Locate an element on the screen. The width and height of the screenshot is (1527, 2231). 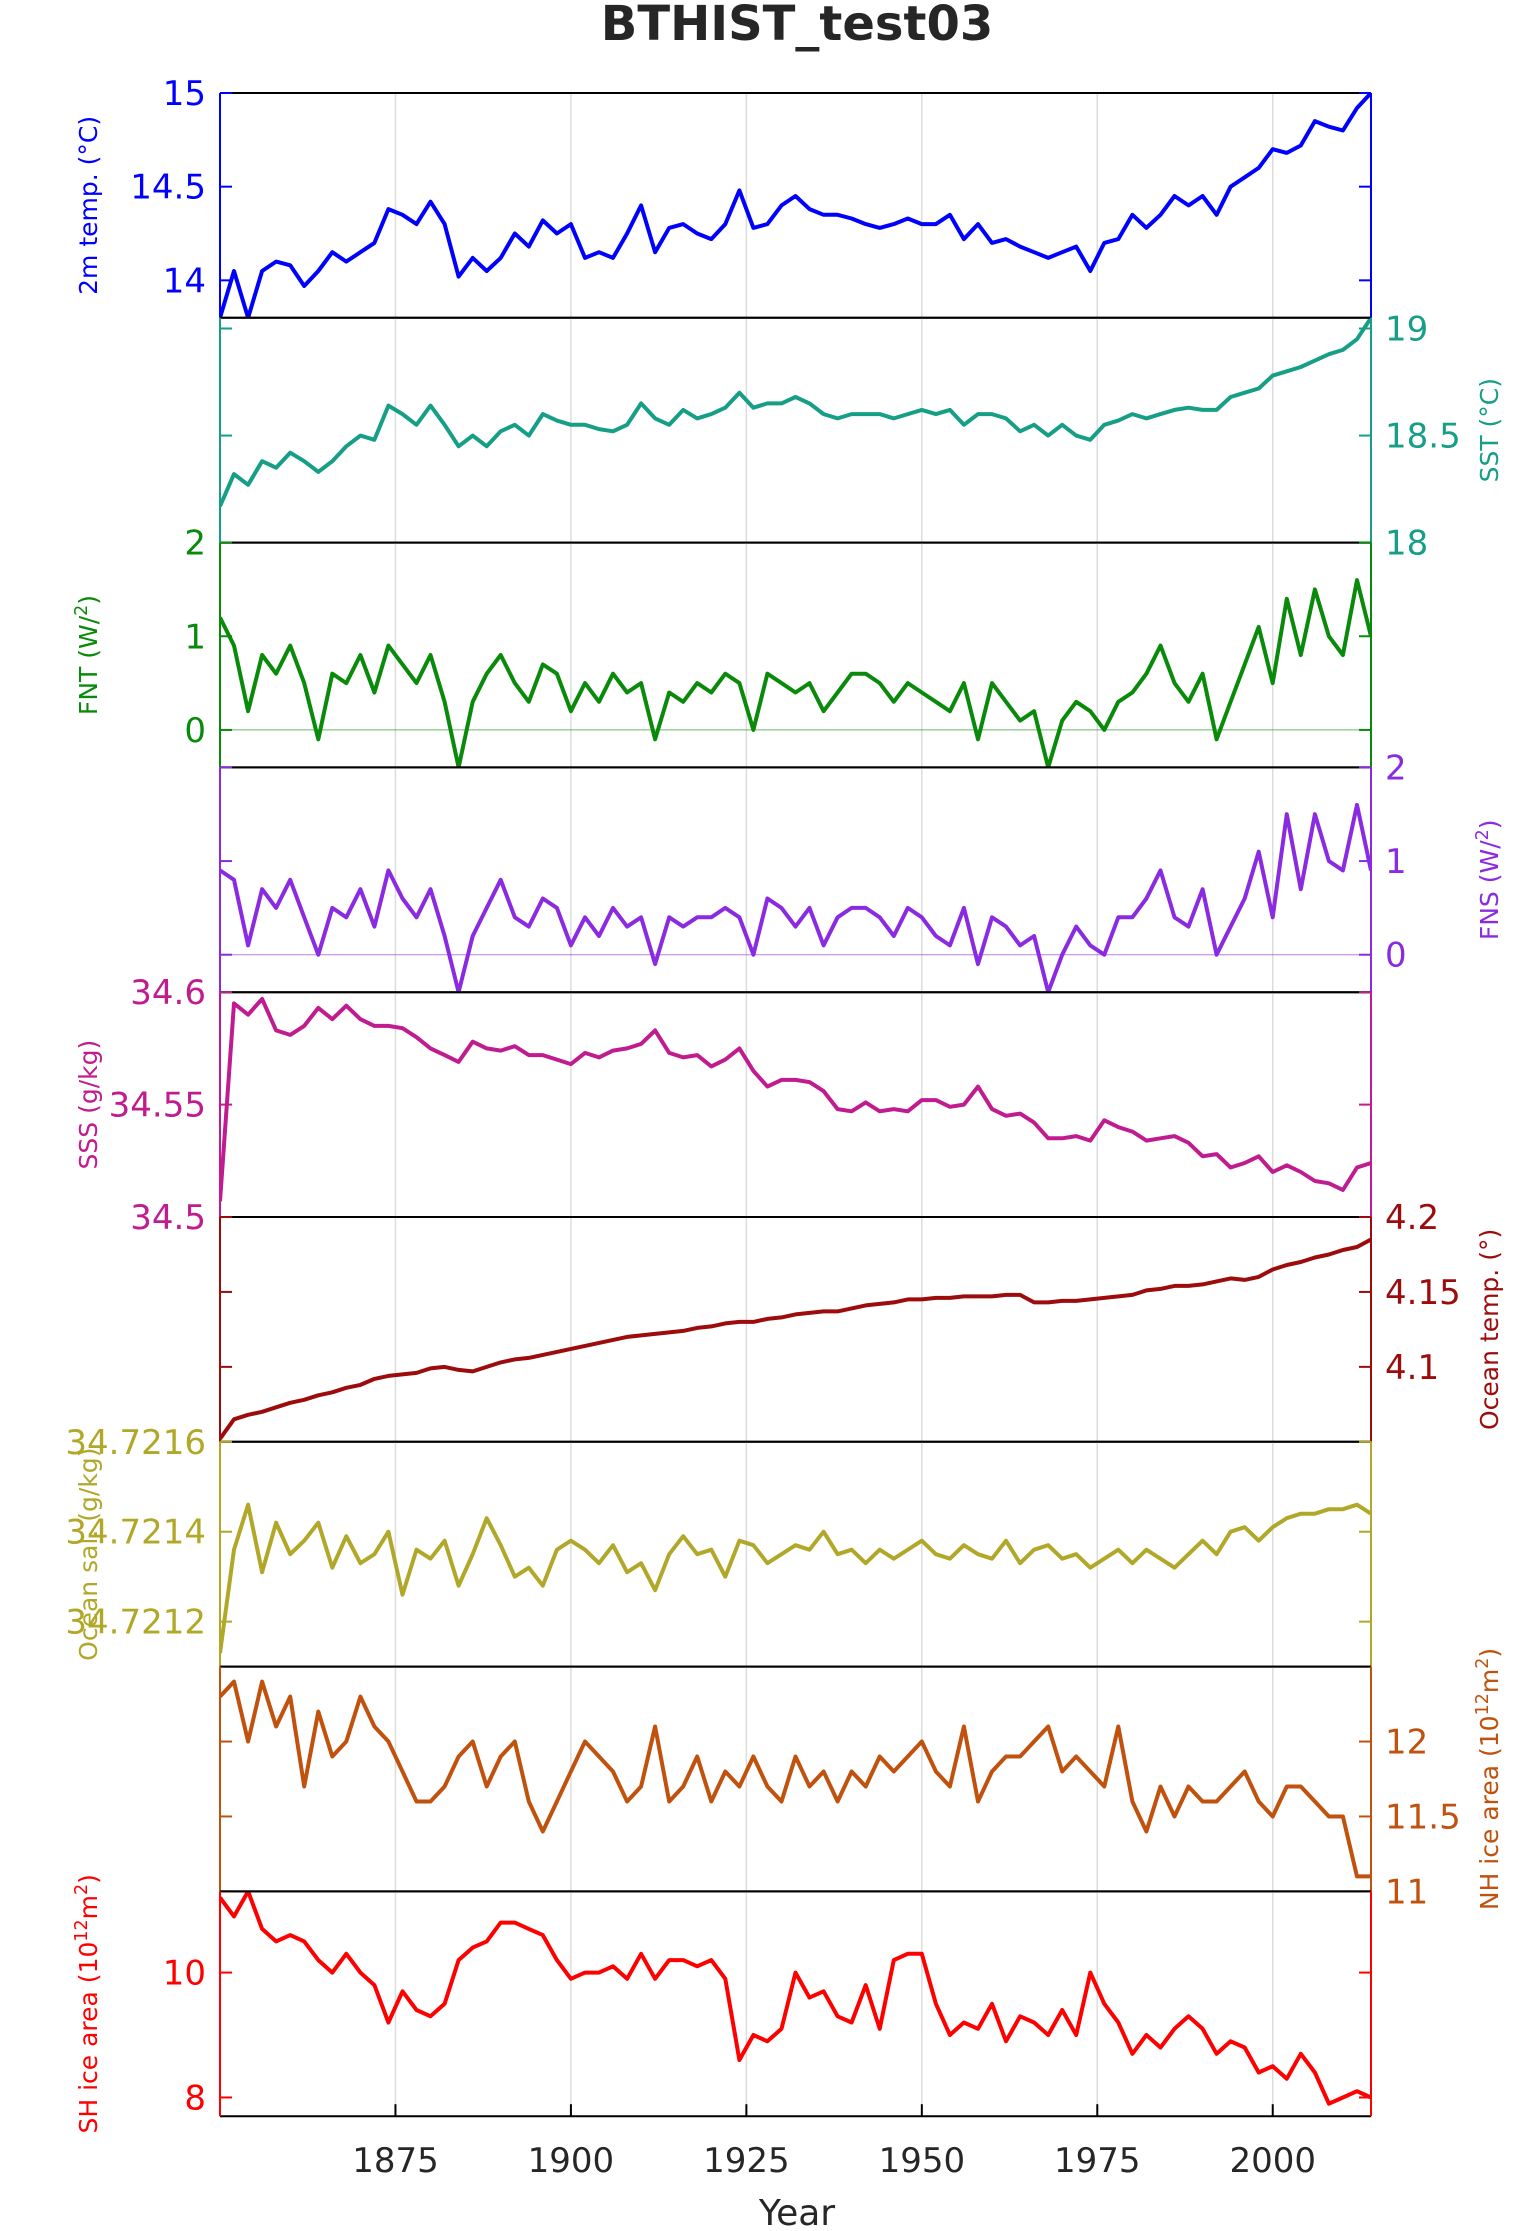
series-line-2m-temp is located at coordinates (795, 205).